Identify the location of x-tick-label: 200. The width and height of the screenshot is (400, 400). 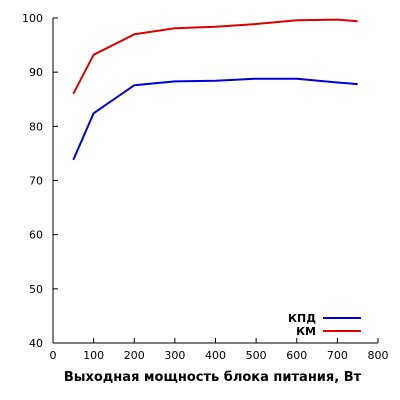
(134, 355).